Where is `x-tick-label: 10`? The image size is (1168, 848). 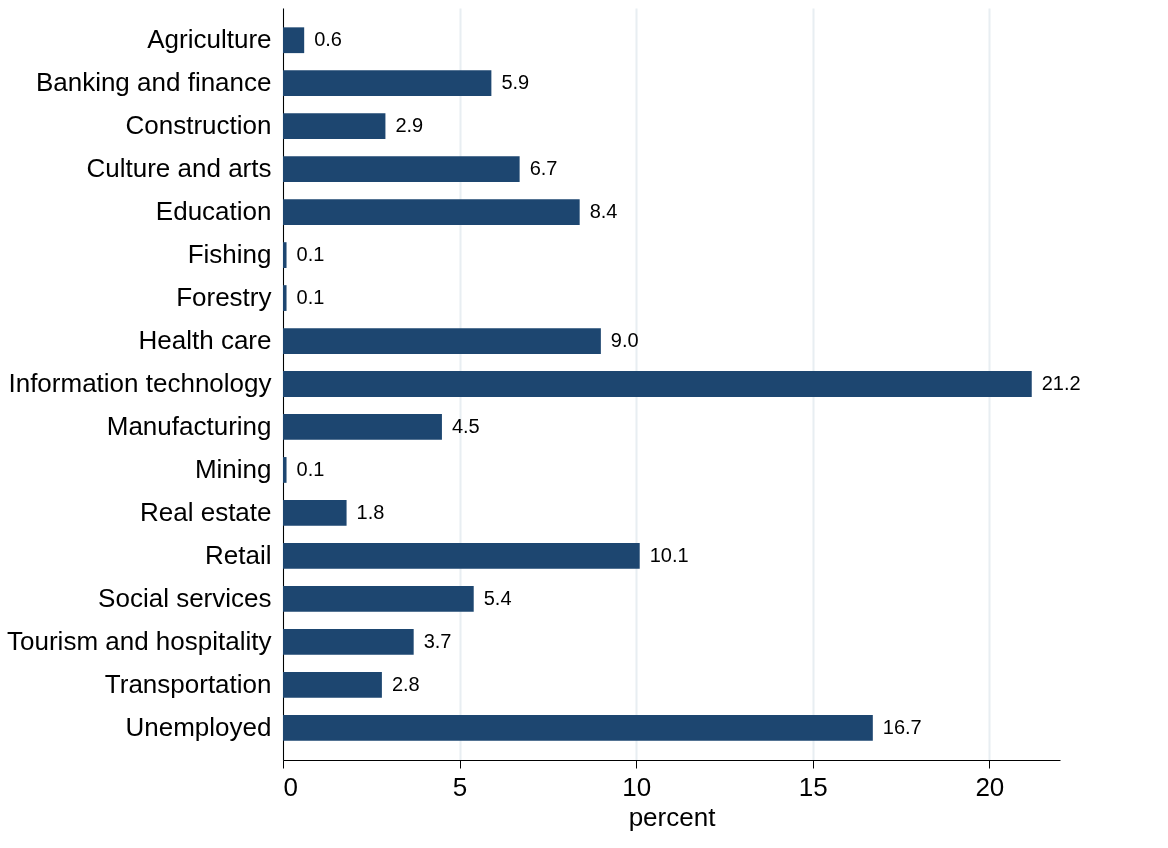
x-tick-label: 10 is located at coordinates (637, 786).